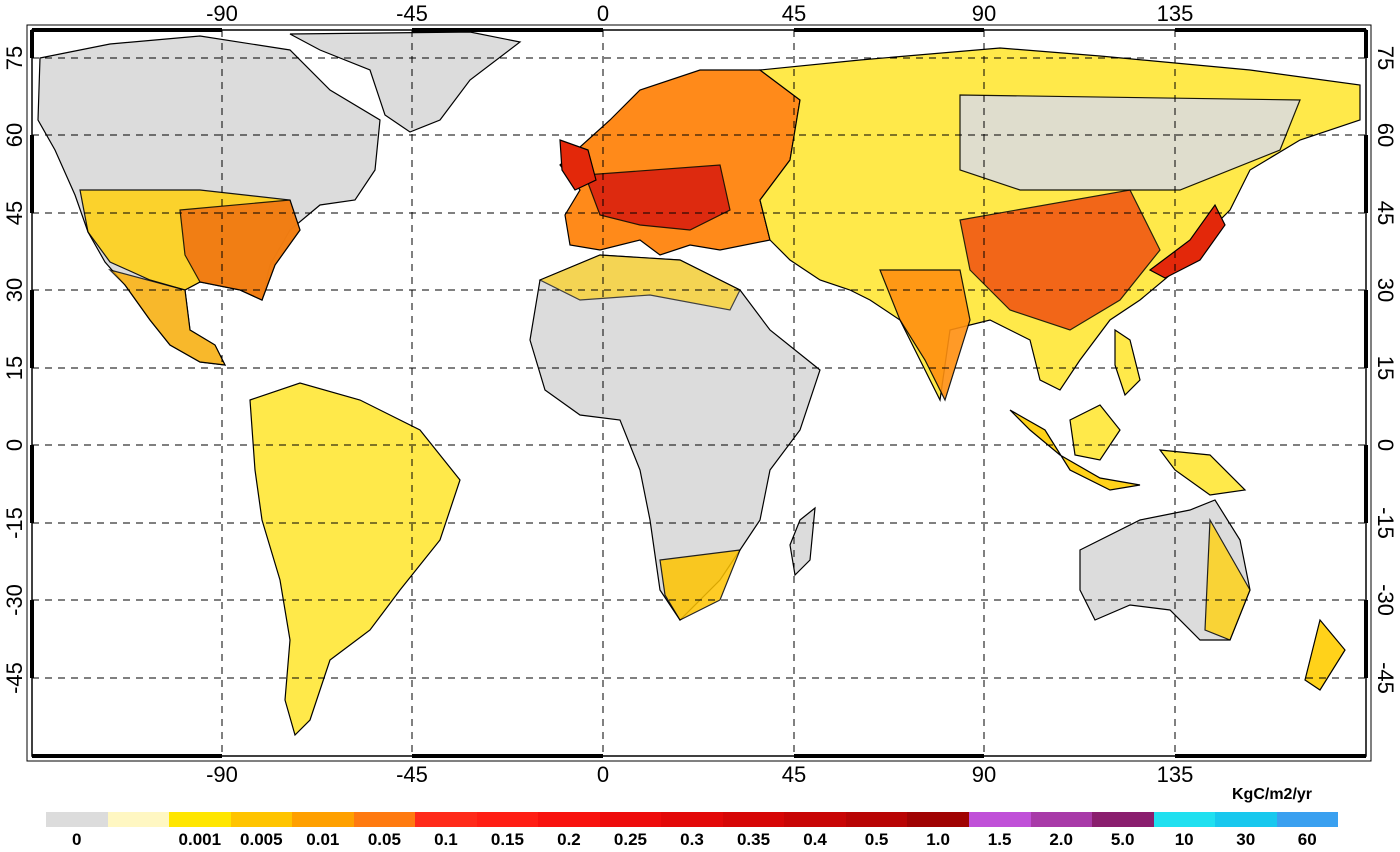  What do you see at coordinates (14, 135) in the screenshot?
I see `y-tick-left: 60` at bounding box center [14, 135].